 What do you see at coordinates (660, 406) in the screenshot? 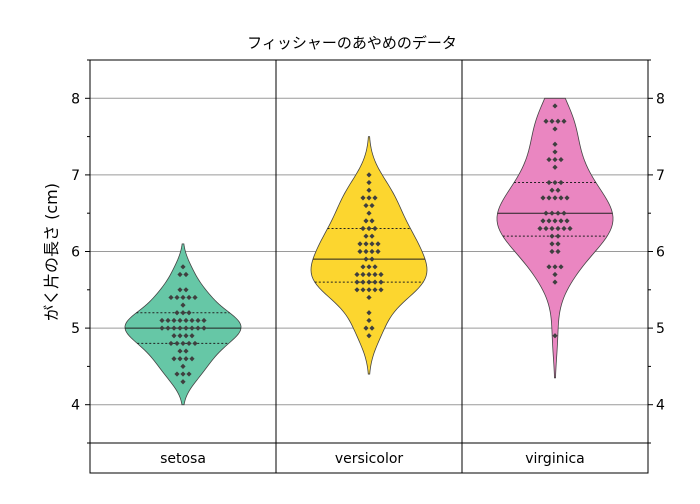
I see `y-tick-label-right: 4` at bounding box center [660, 406].